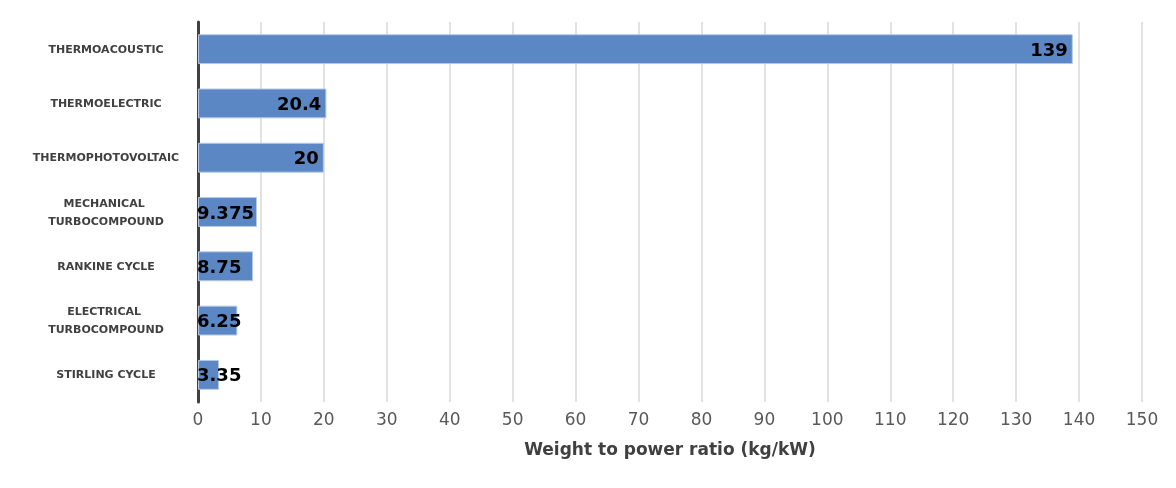 The height and width of the screenshot is (488, 1176). What do you see at coordinates (386, 418) in the screenshot?
I see `x-tick-label: 30` at bounding box center [386, 418].